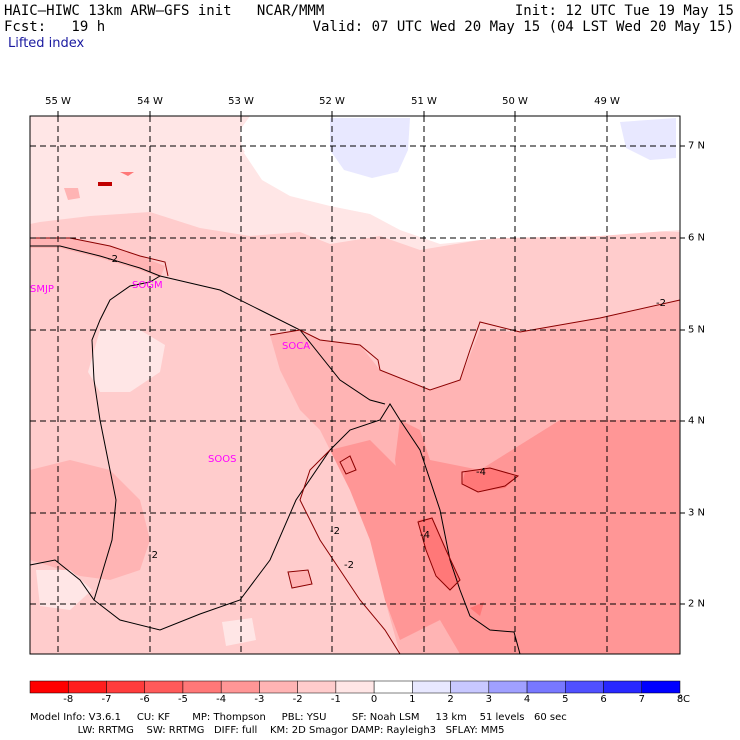 The height and width of the screenshot is (740, 740). Describe the element at coordinates (641, 699) in the screenshot. I see `colorbar-tick-label: 7` at that location.